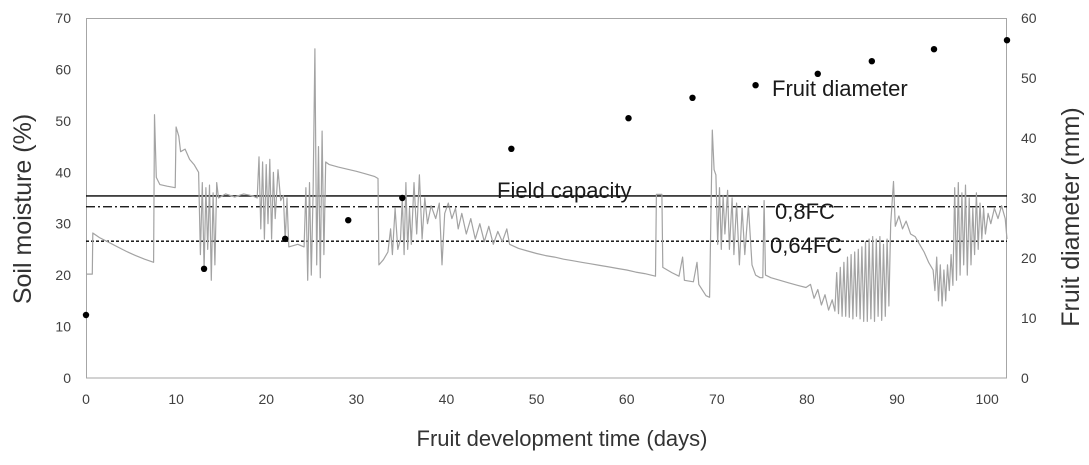  Describe the element at coordinates (63, 327) in the screenshot. I see `left-y-tick-label: 10` at that location.